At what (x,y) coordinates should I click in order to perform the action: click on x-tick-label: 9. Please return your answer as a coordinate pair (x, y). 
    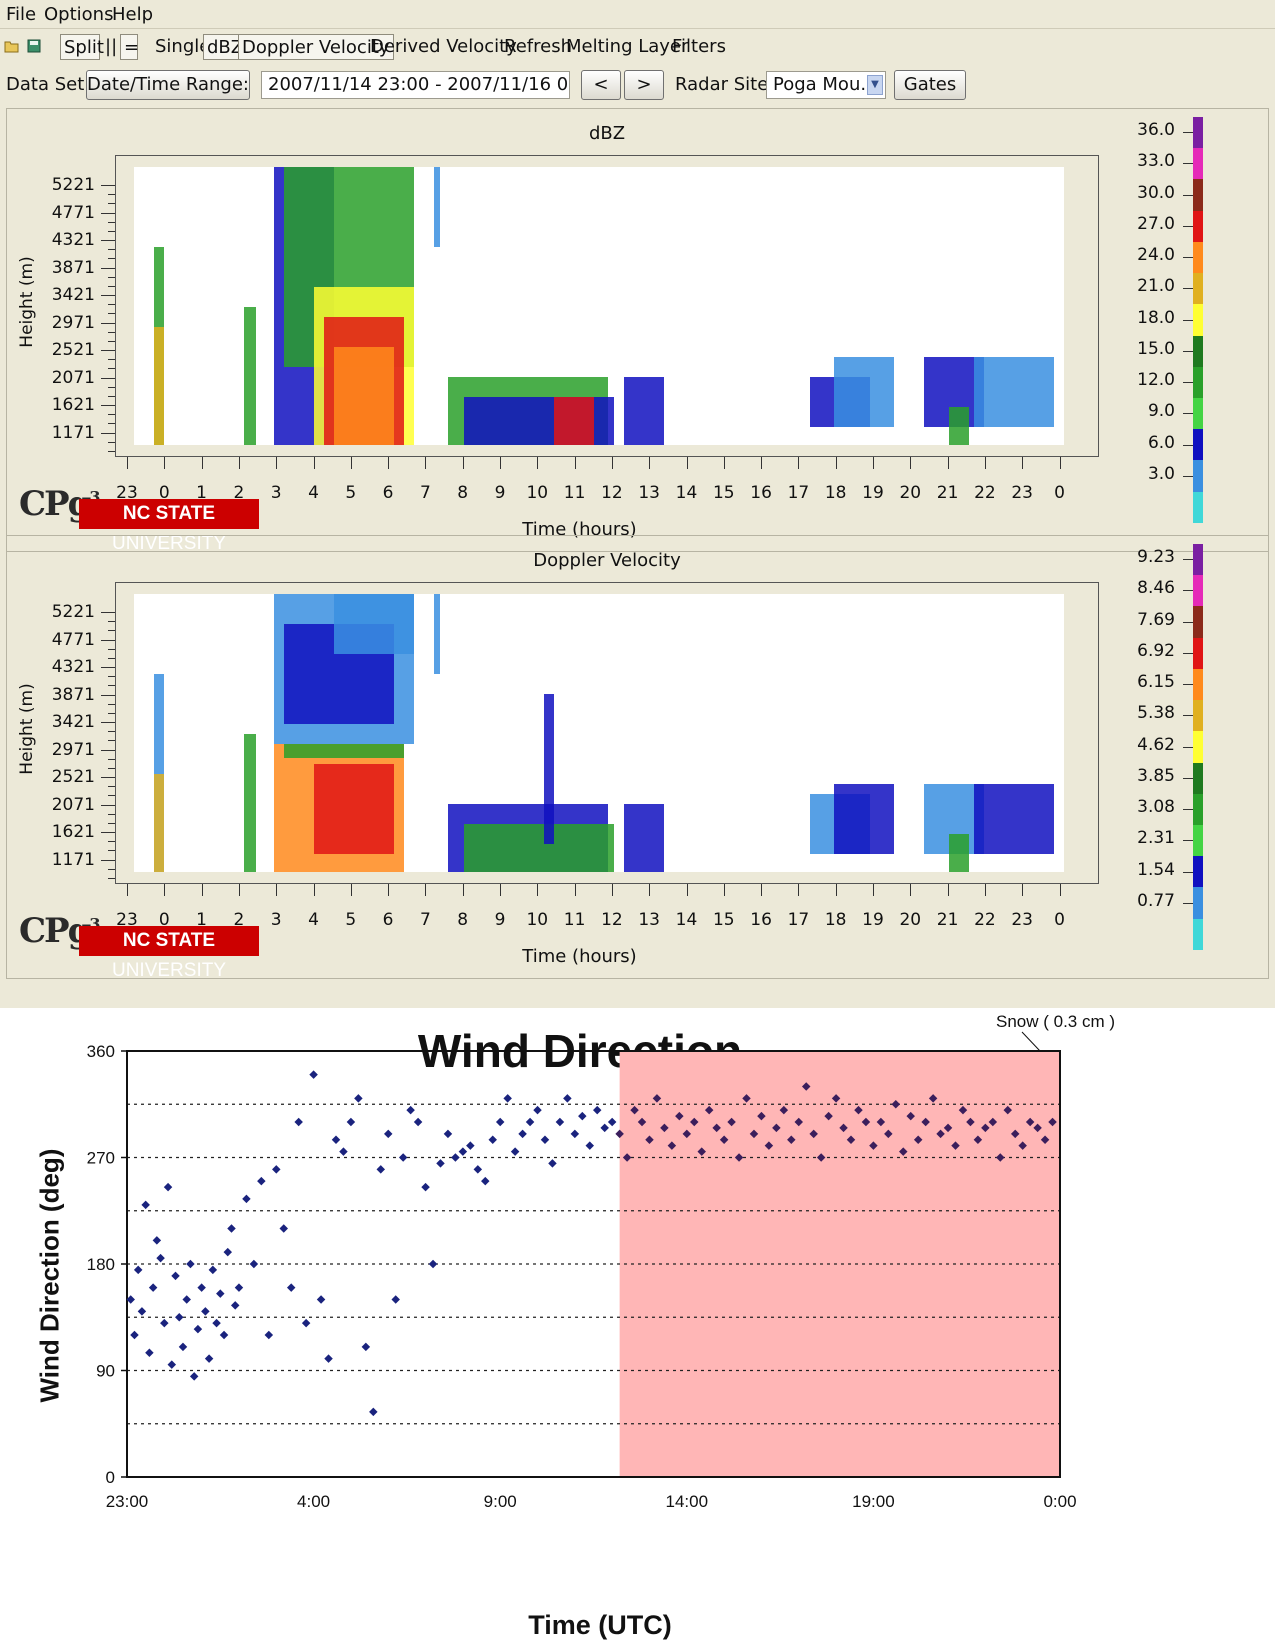
    Looking at the image, I should click on (500, 920).